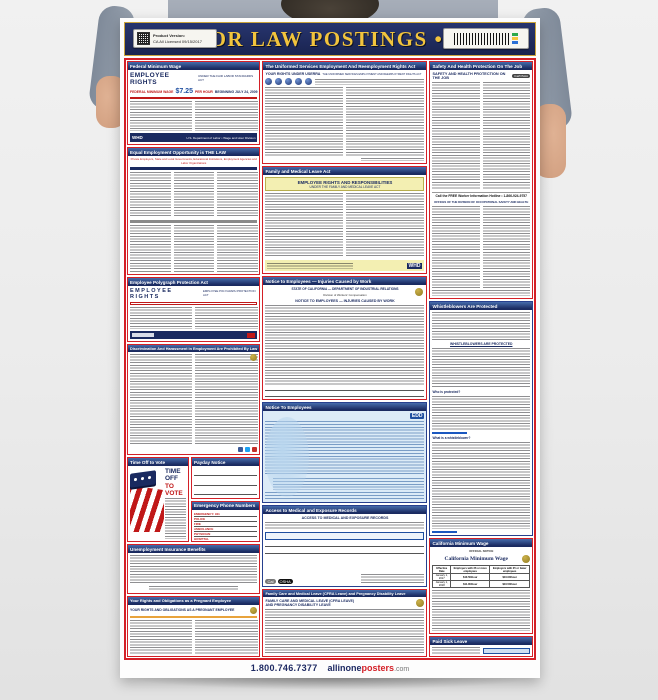  Describe the element at coordinates (169, 36) in the screenshot. I see `sticker-line1: Product Version:` at that location.